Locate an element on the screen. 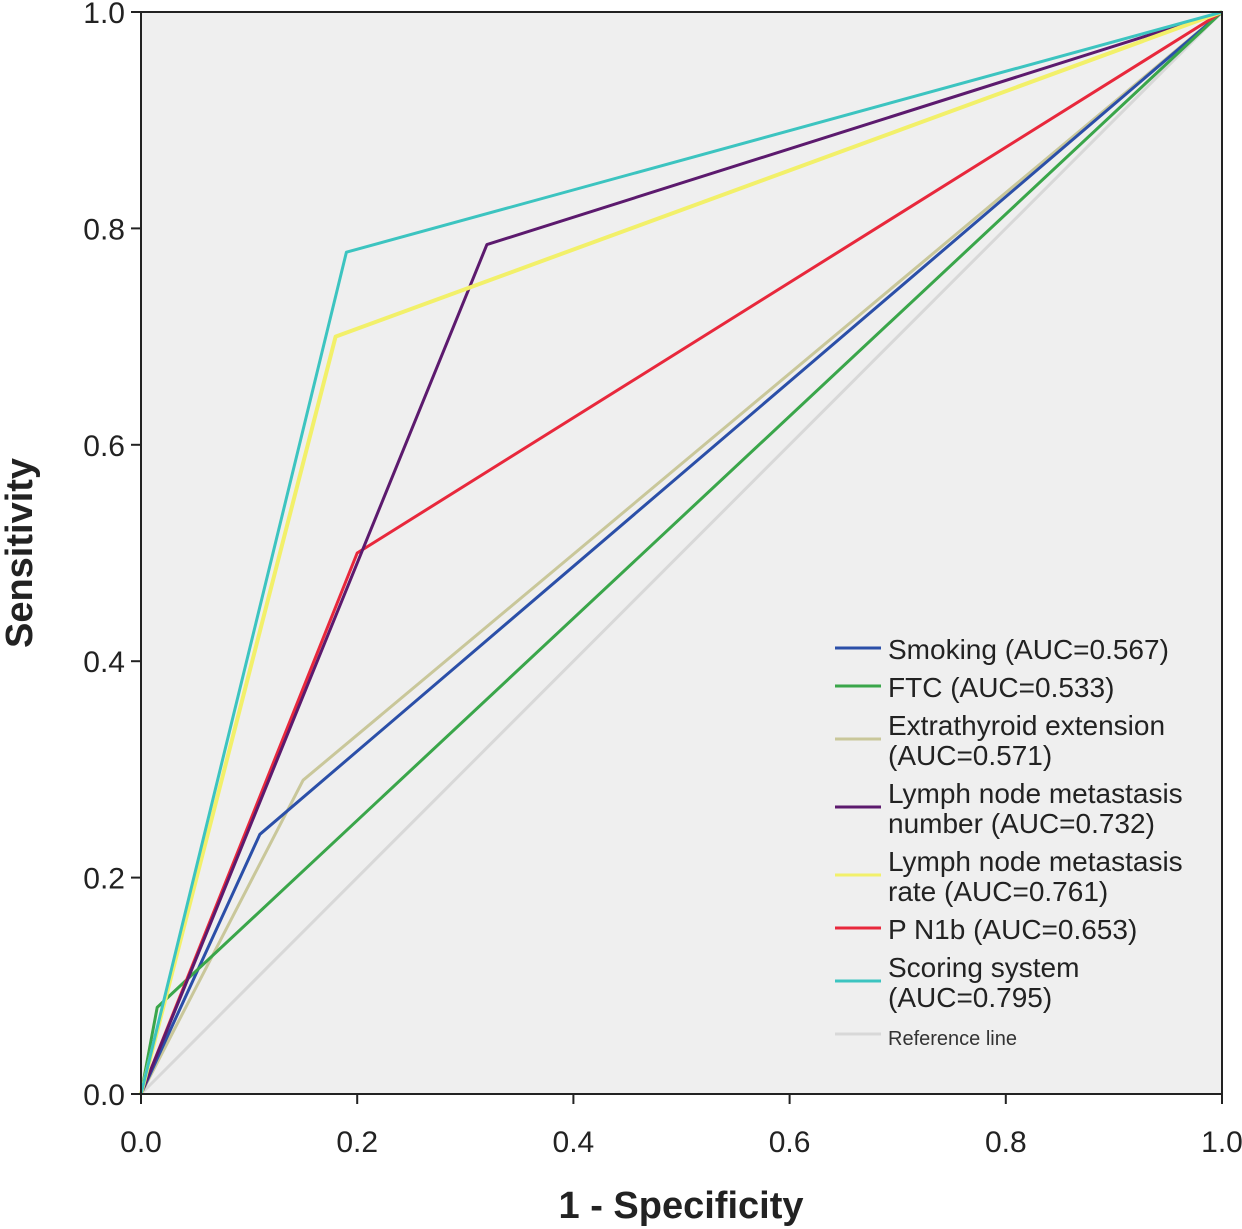 Image resolution: width=1242 pixels, height=1229 pixels. y-tick-label: 1.0 is located at coordinates (104, 15).